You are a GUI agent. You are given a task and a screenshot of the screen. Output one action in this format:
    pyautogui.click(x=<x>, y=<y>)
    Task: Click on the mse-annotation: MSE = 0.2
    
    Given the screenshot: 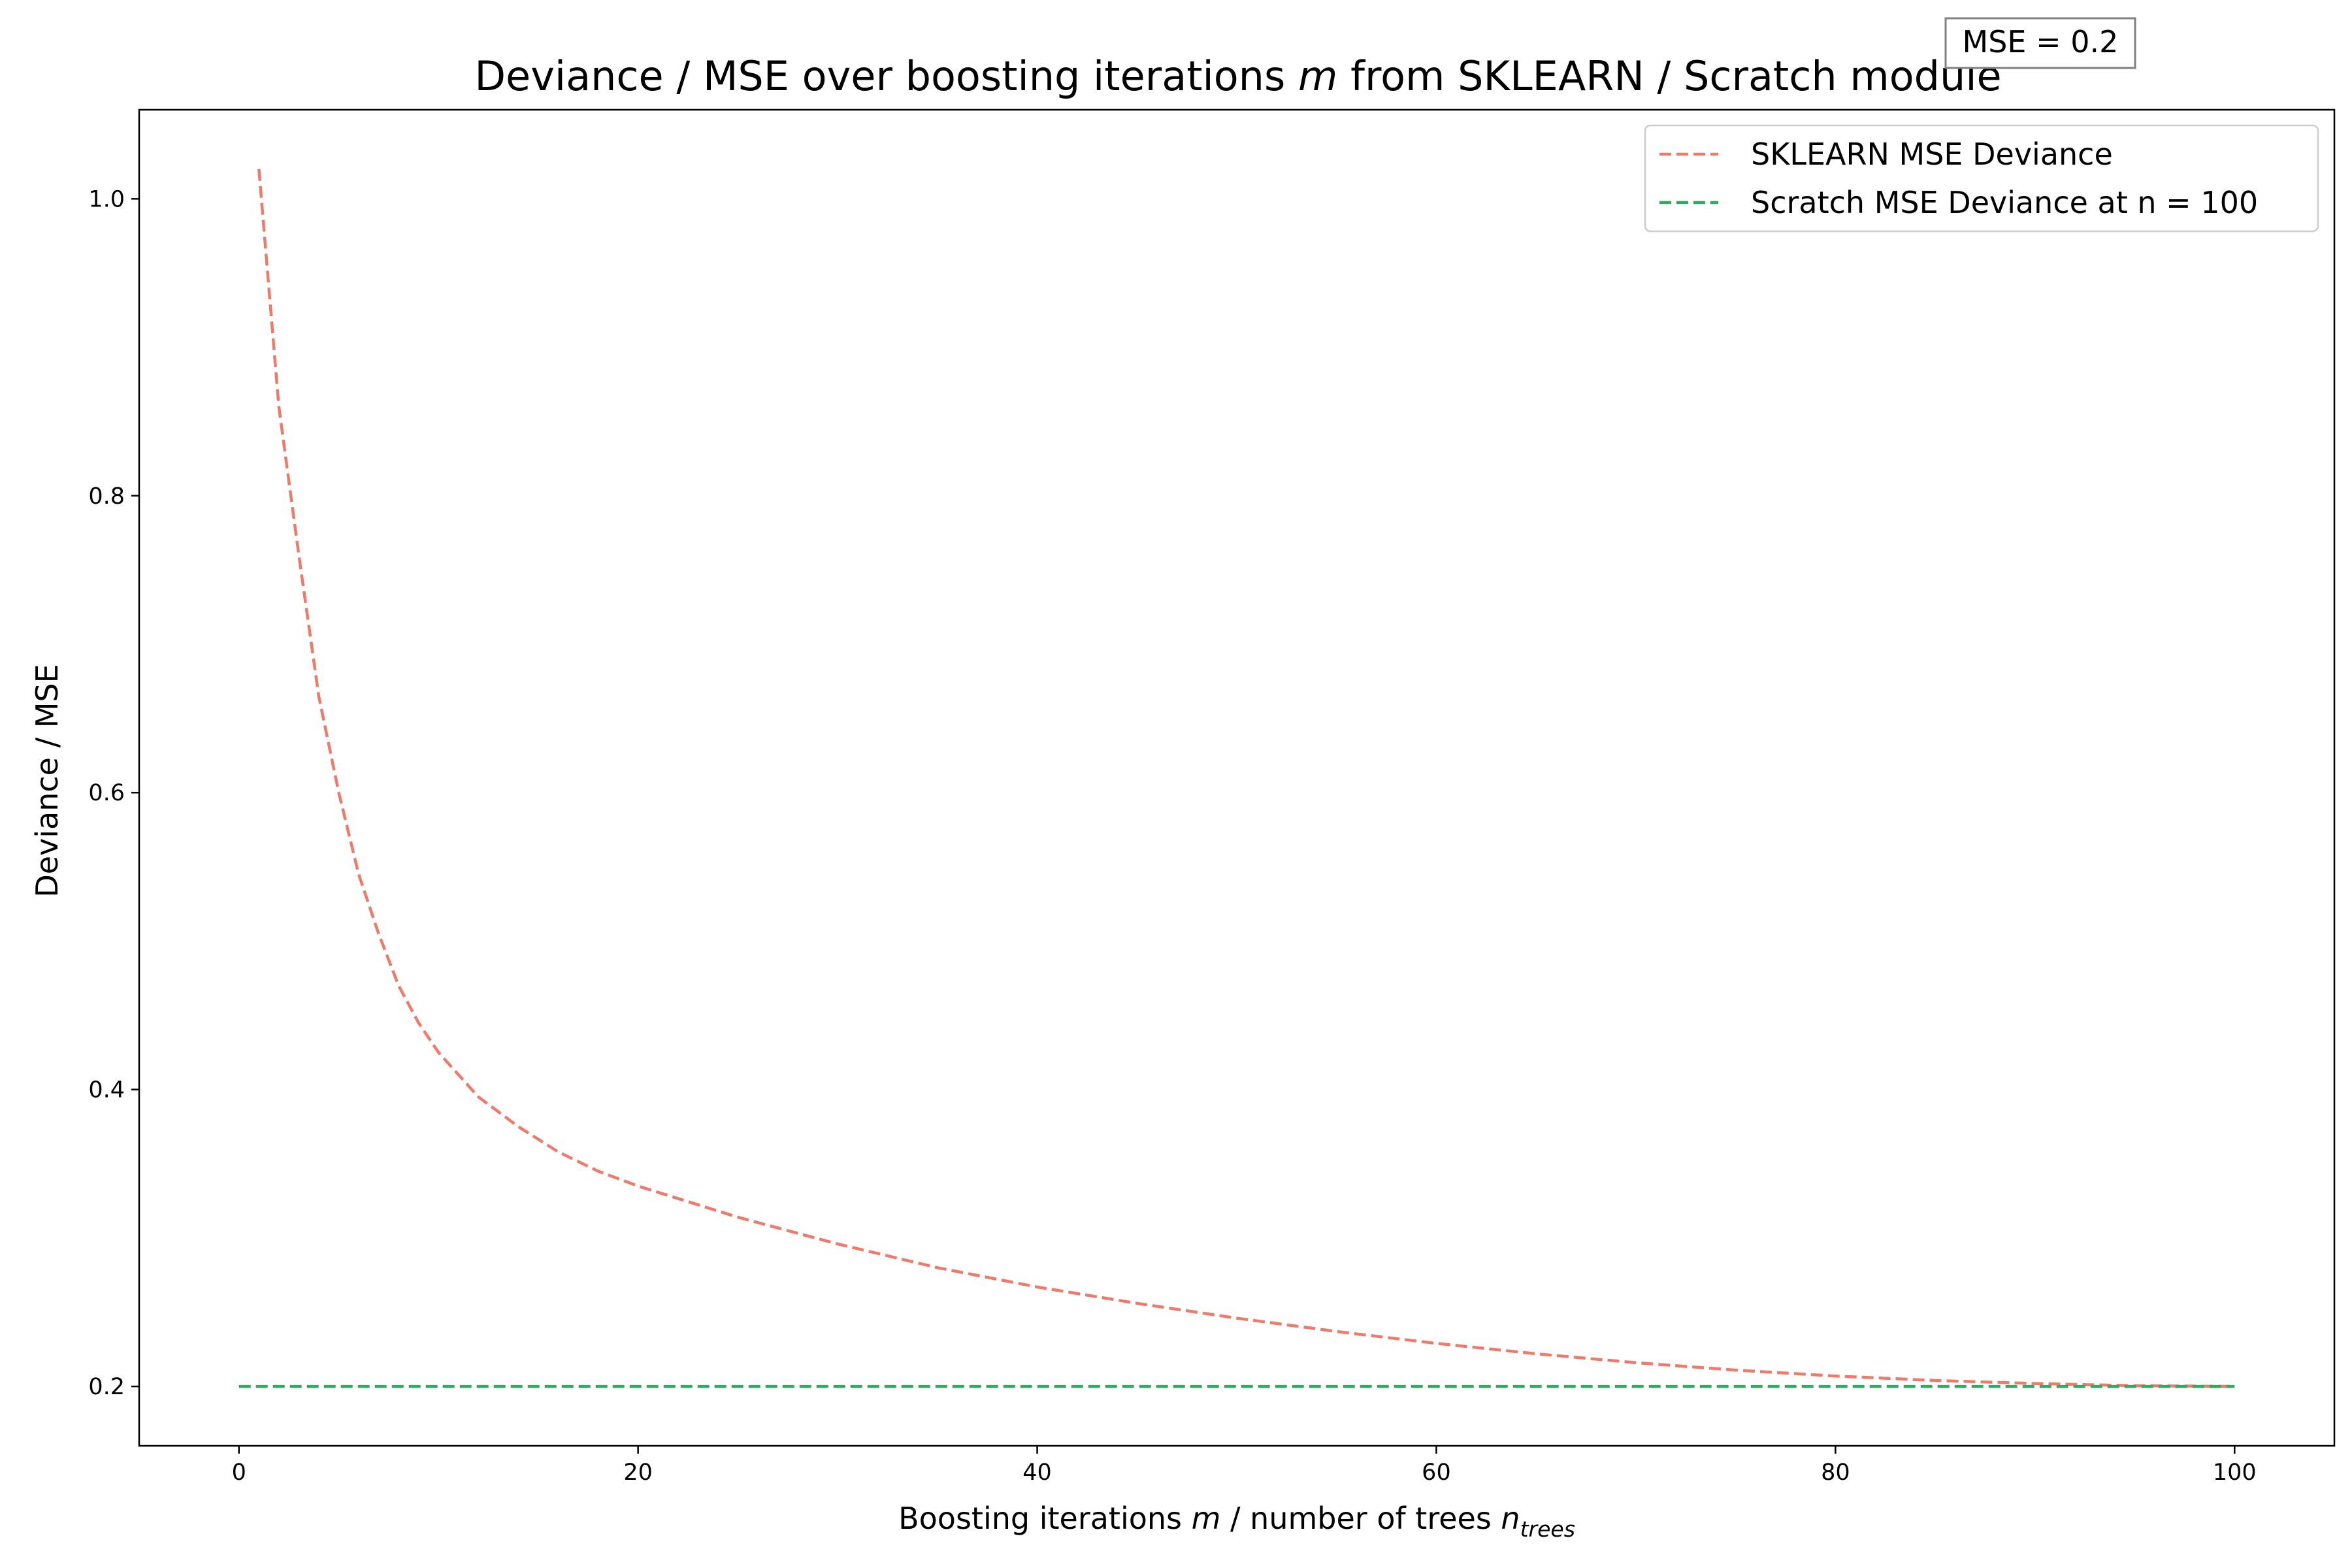 What is the action you would take?
    pyautogui.click(x=2040, y=43)
    